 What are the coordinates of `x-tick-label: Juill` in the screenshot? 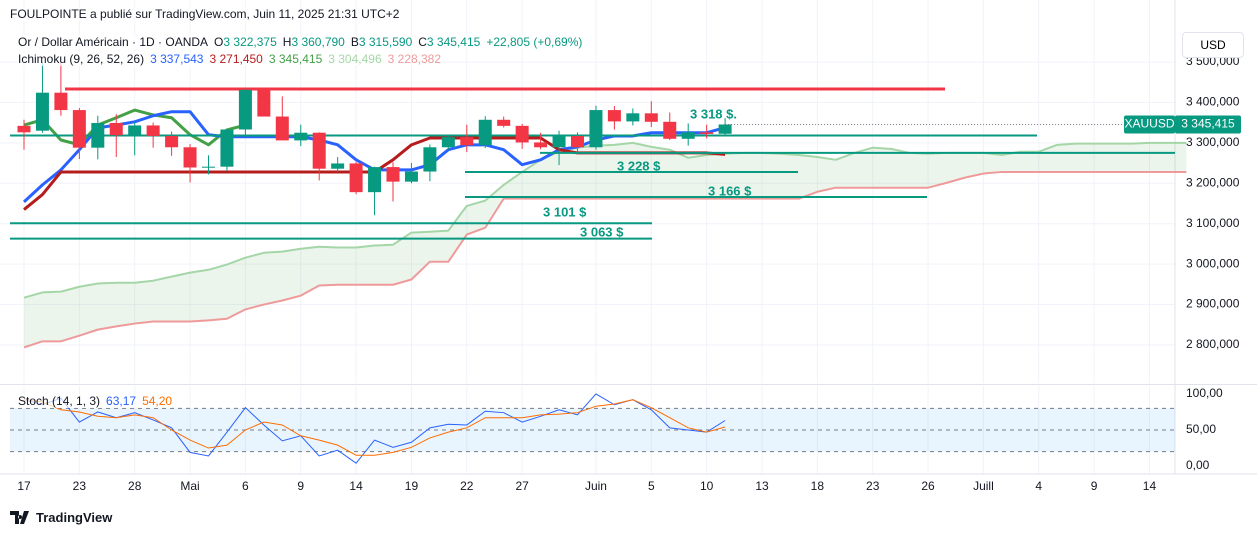 It's located at (983, 486).